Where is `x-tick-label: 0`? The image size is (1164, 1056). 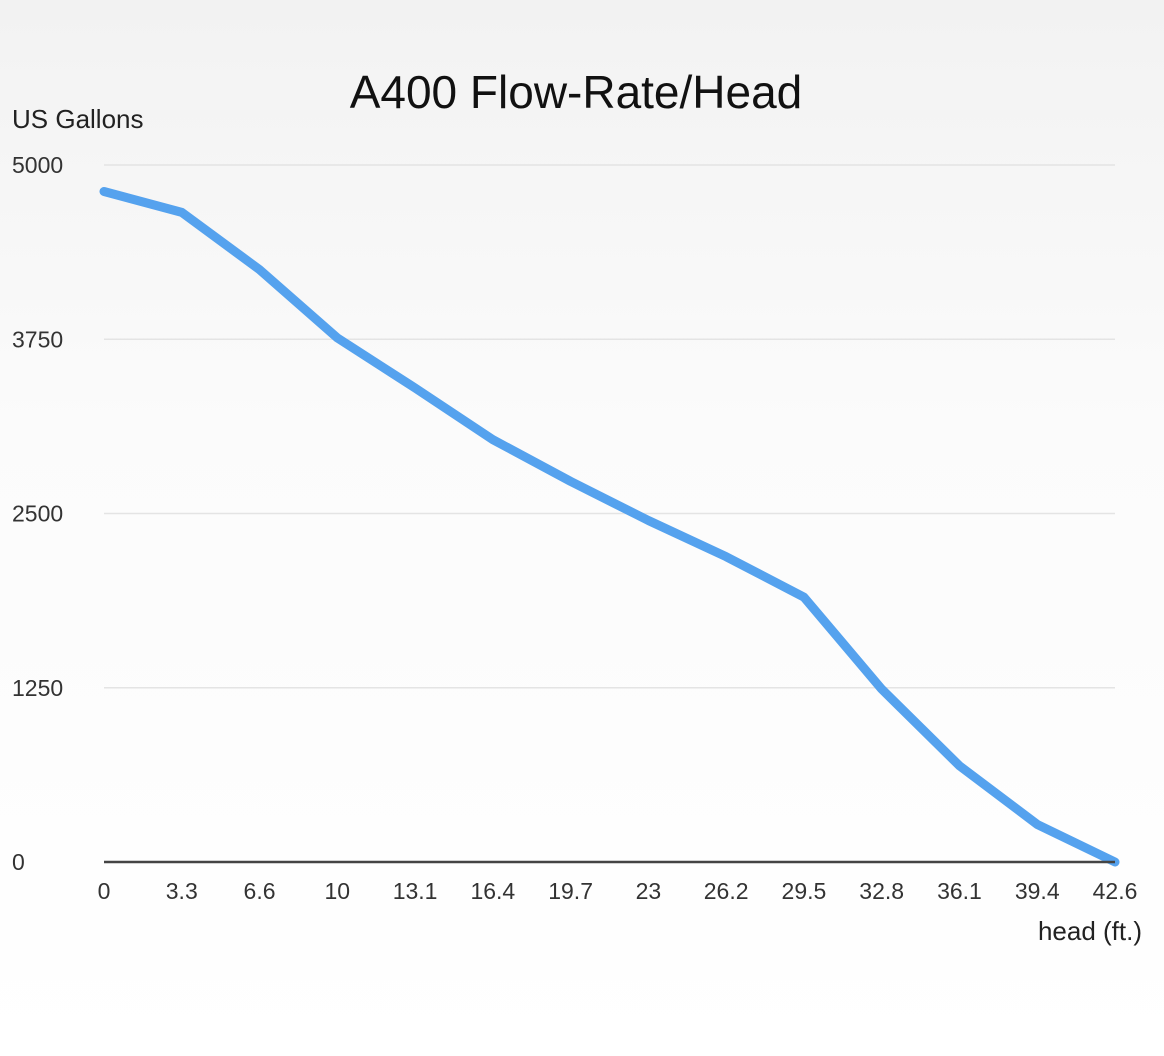
x-tick-label: 0 is located at coordinates (104, 891).